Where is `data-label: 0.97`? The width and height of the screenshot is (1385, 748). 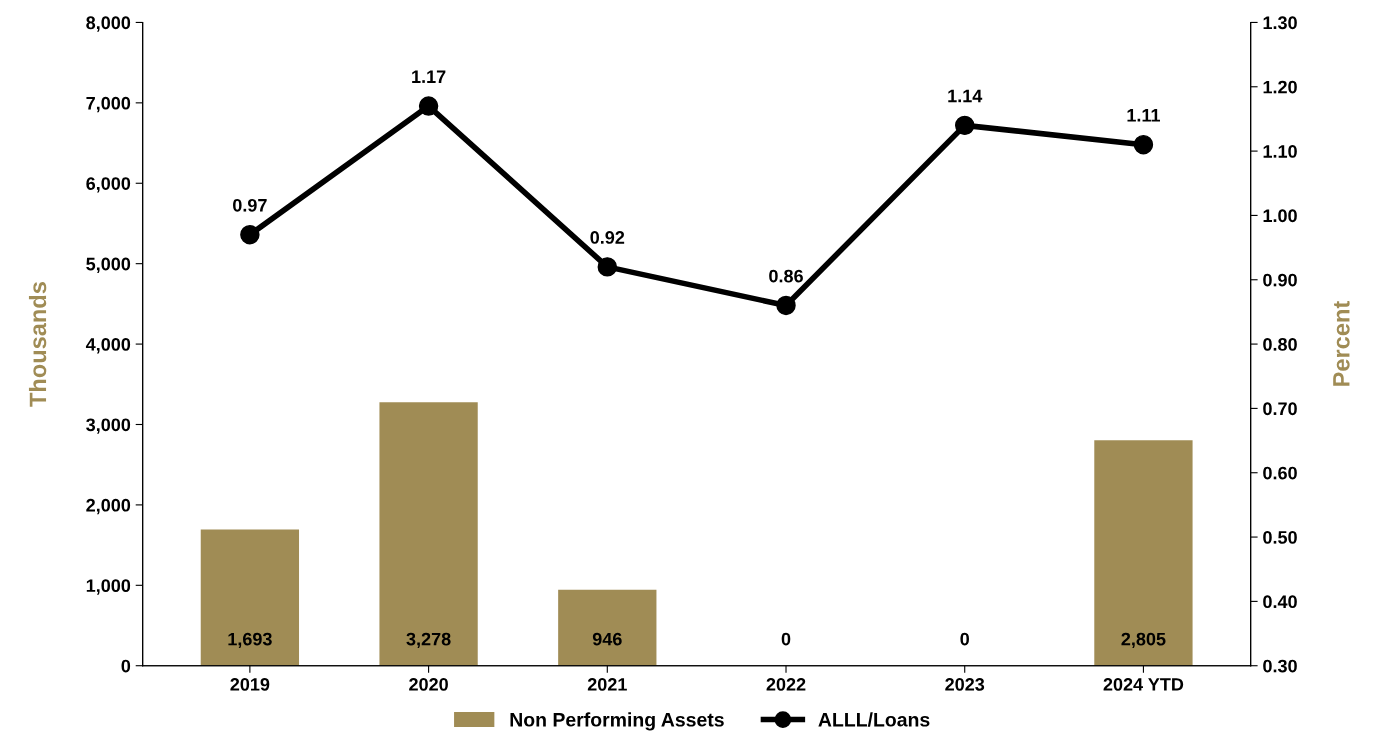
data-label: 0.97 is located at coordinates (250, 205).